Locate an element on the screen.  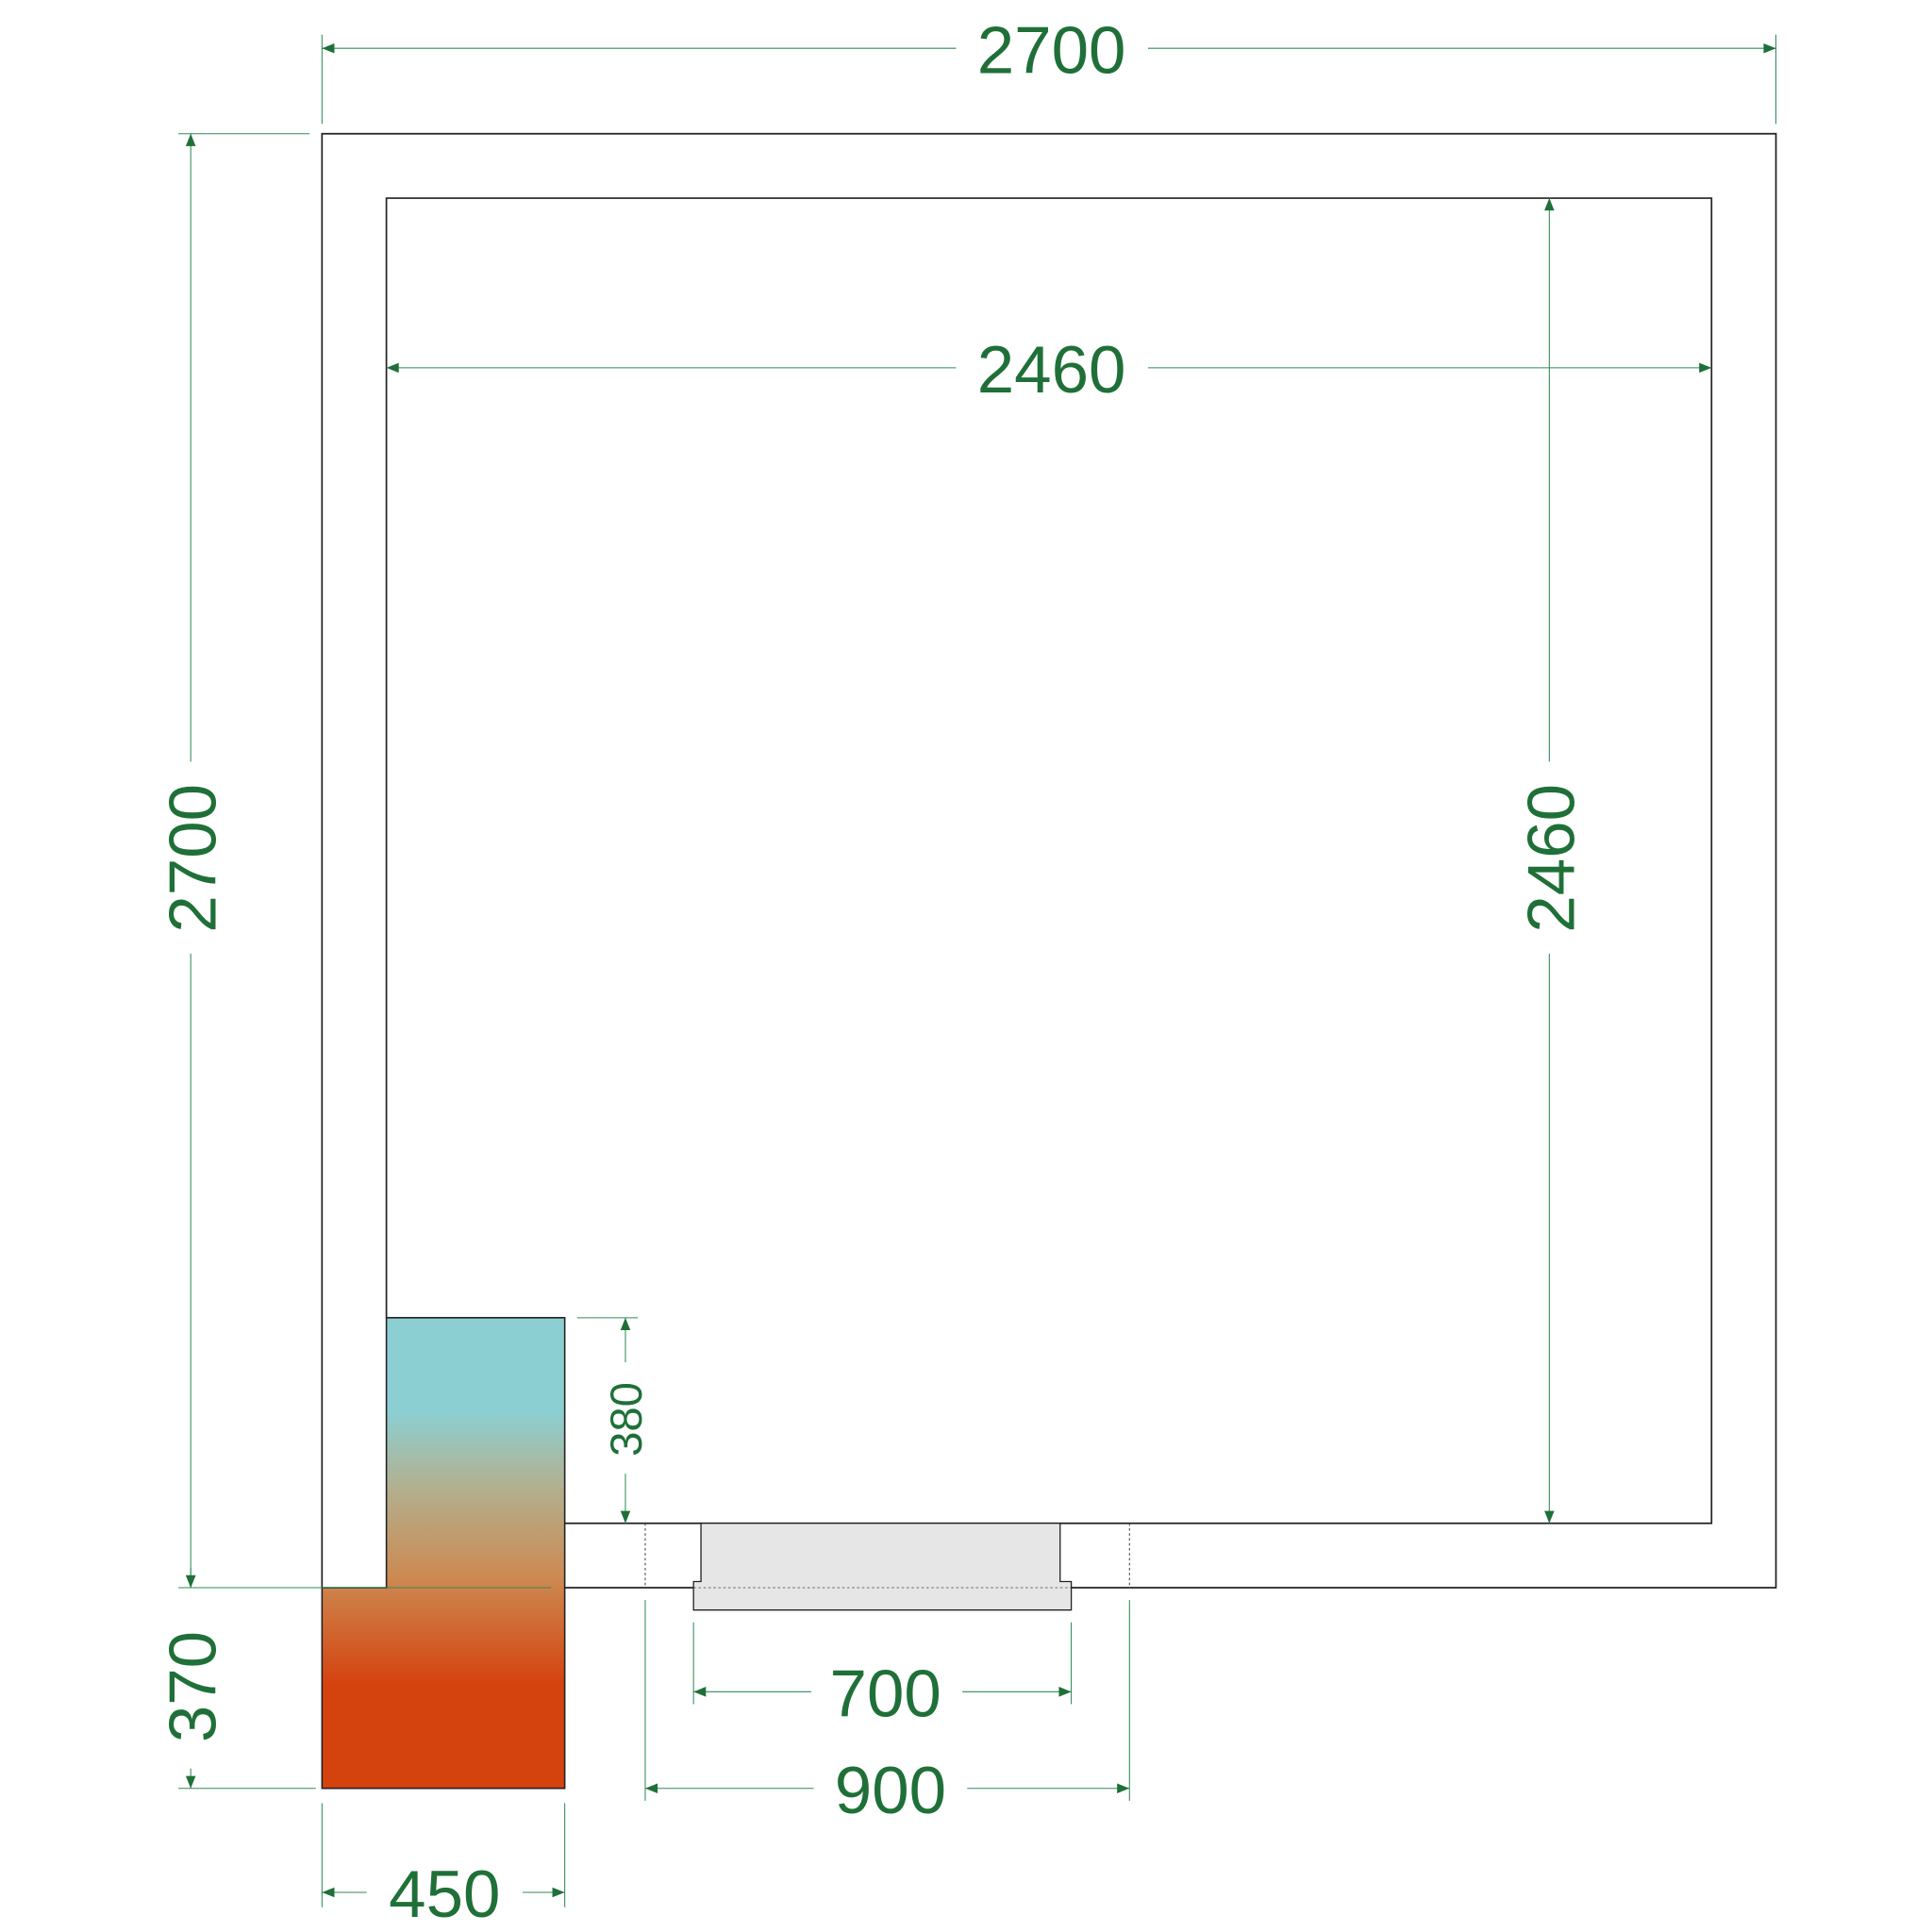
unit-projection-label: 370 is located at coordinates (193, 1687).